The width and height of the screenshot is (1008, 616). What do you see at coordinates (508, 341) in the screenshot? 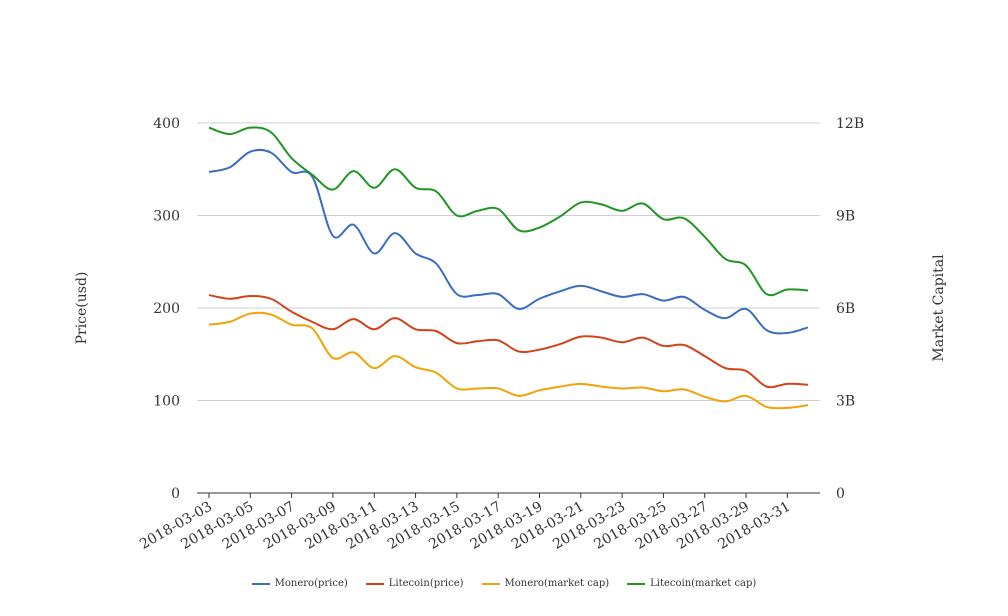
I see `series-line-litecoin-price` at bounding box center [508, 341].